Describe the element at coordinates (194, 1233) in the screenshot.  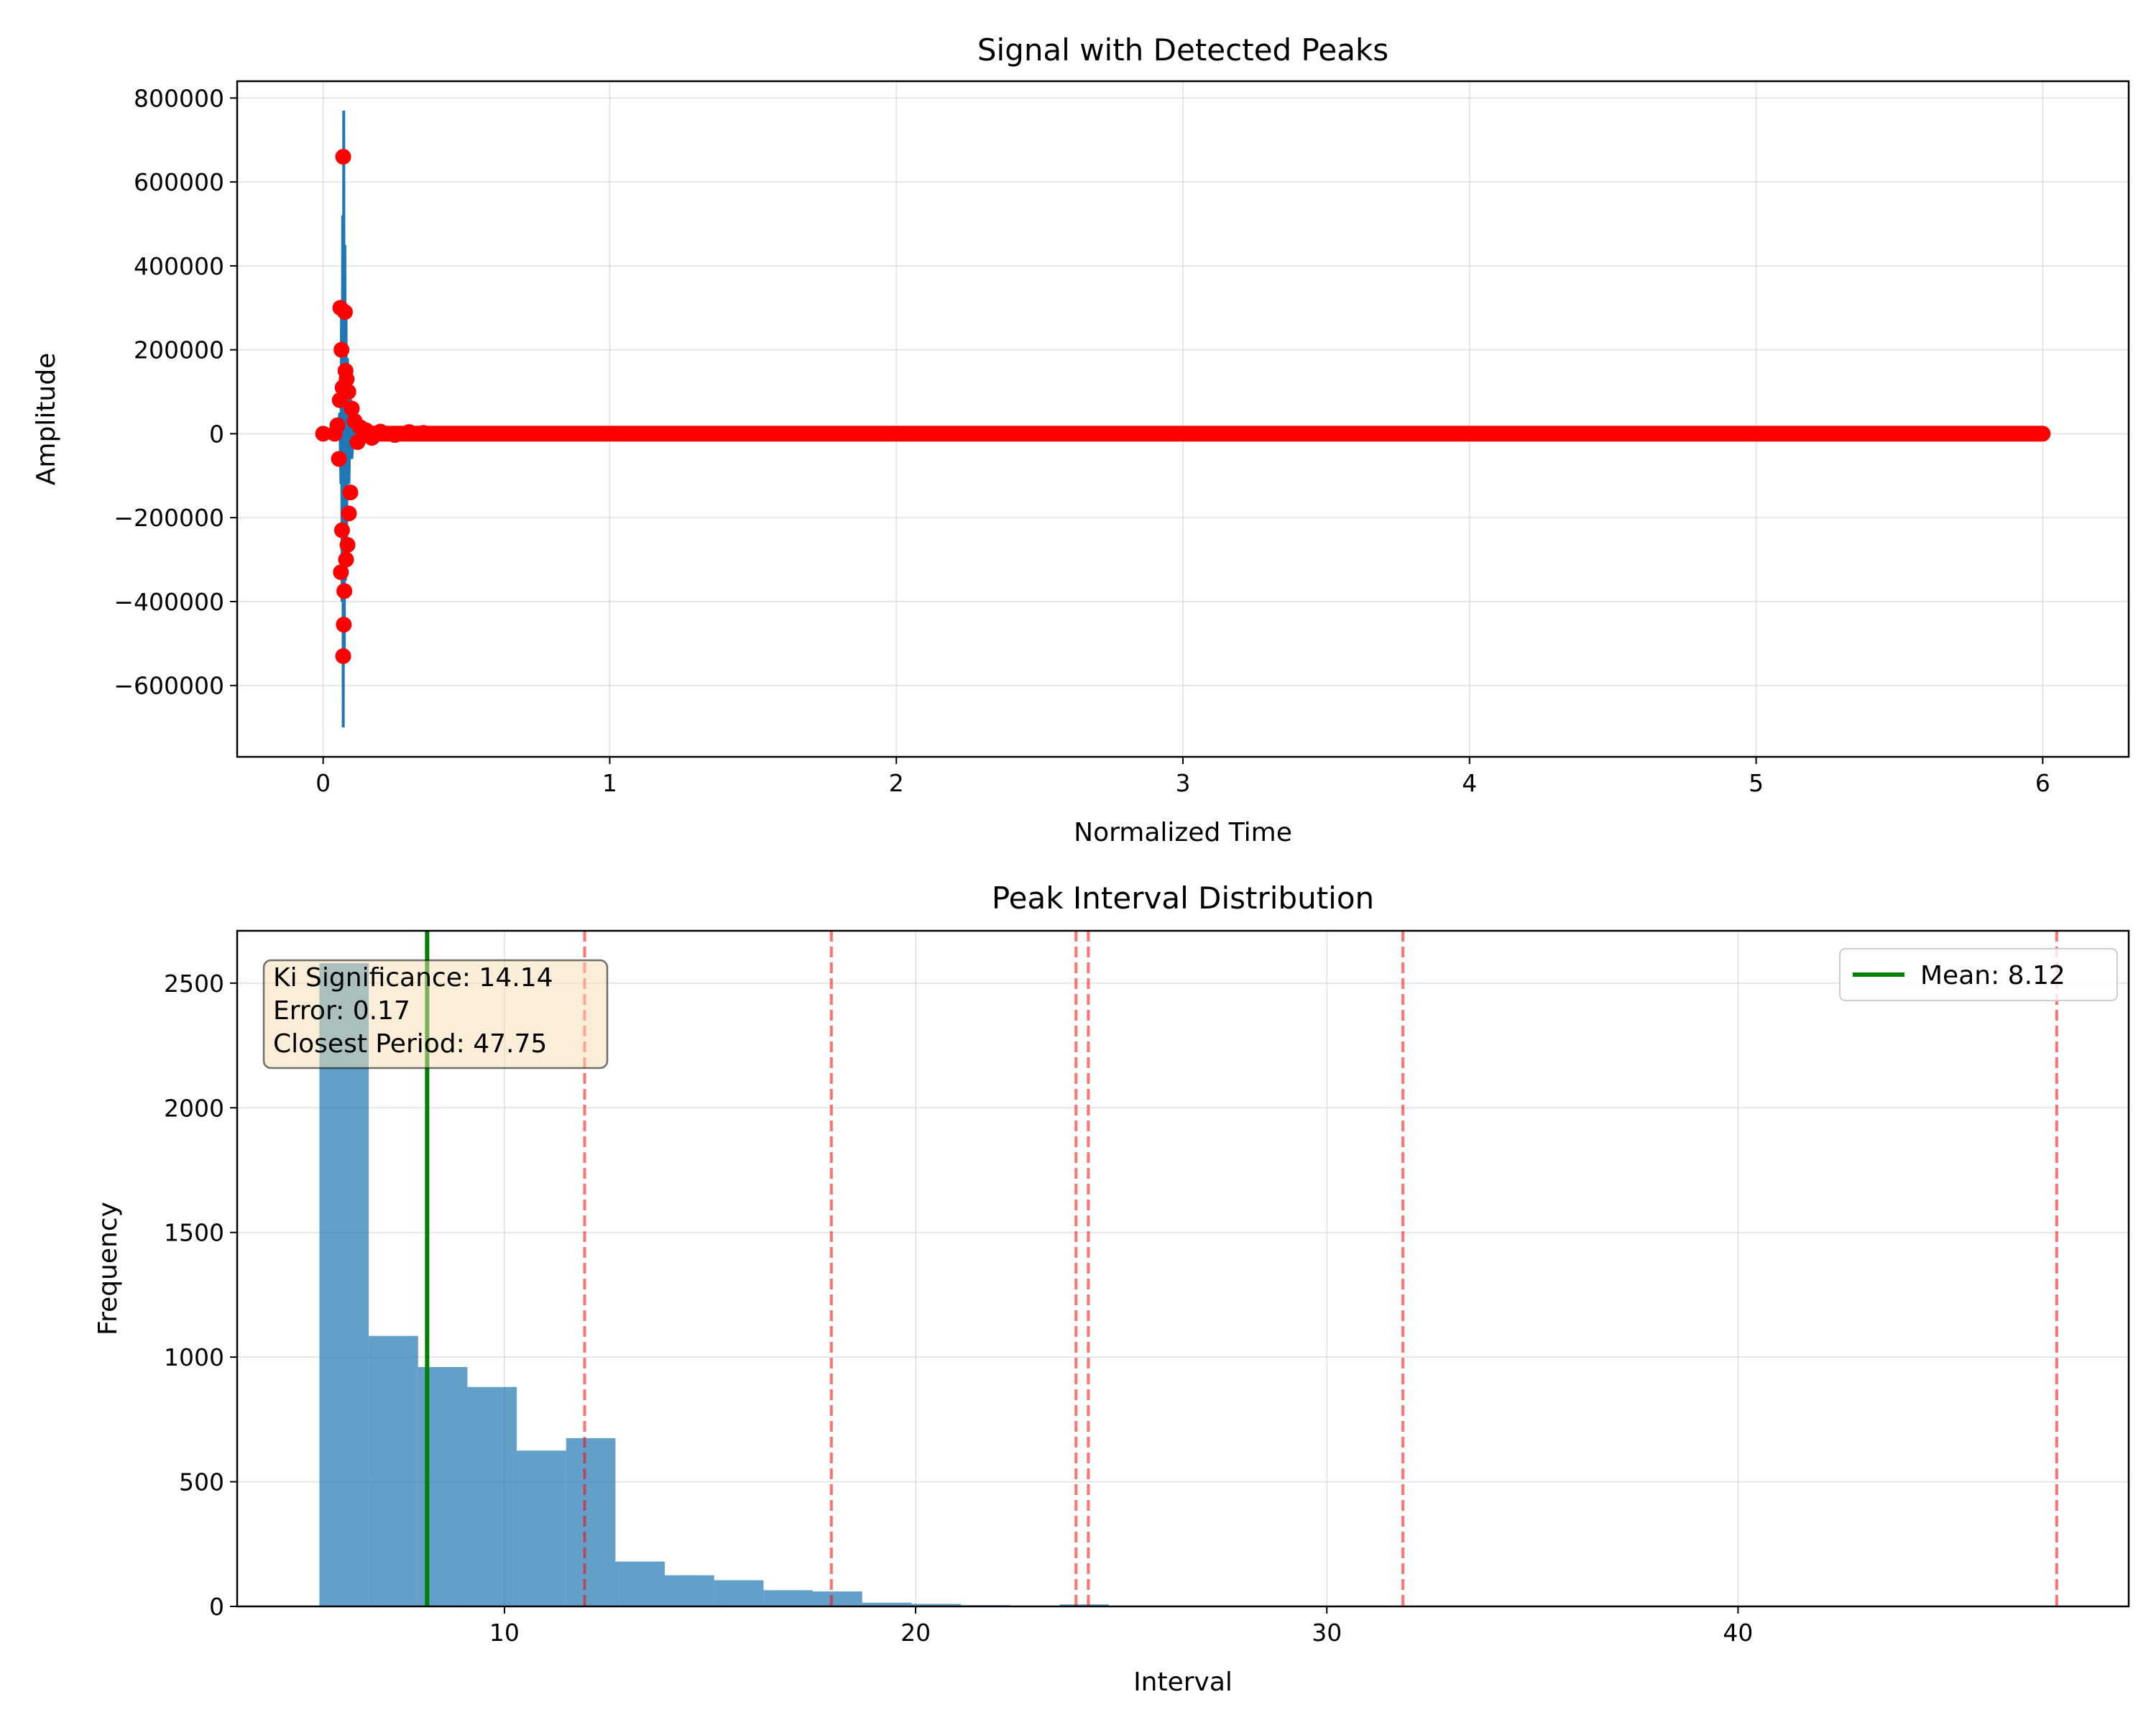
I see `interval-chart-y-tick-label: 1500` at that location.